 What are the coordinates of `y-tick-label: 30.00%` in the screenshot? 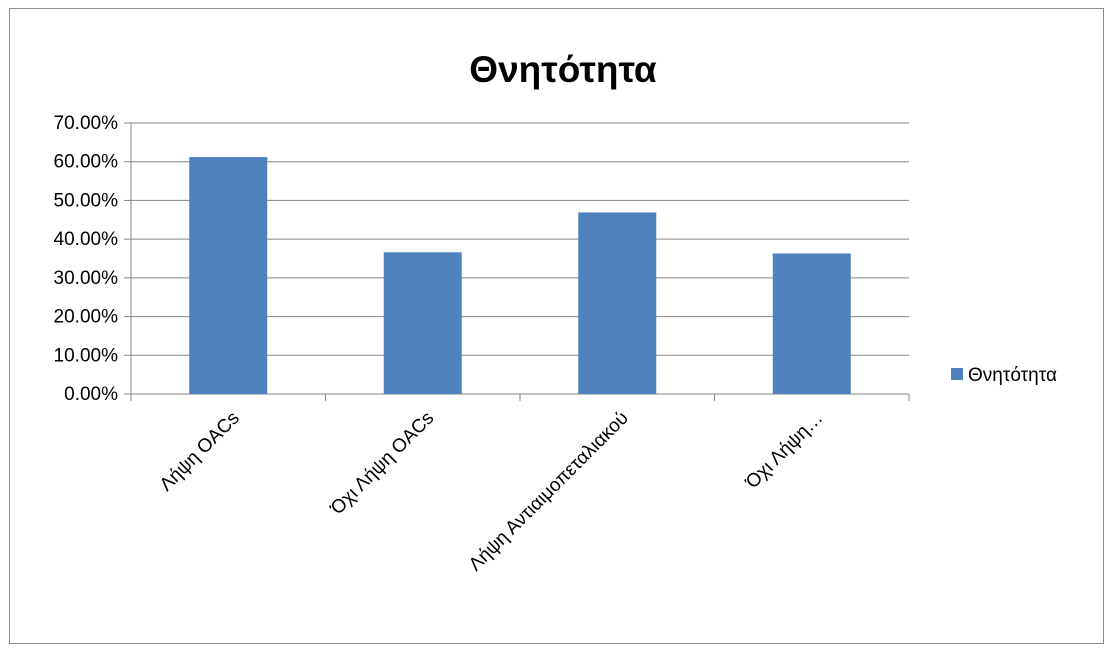 It's located at (86, 278).